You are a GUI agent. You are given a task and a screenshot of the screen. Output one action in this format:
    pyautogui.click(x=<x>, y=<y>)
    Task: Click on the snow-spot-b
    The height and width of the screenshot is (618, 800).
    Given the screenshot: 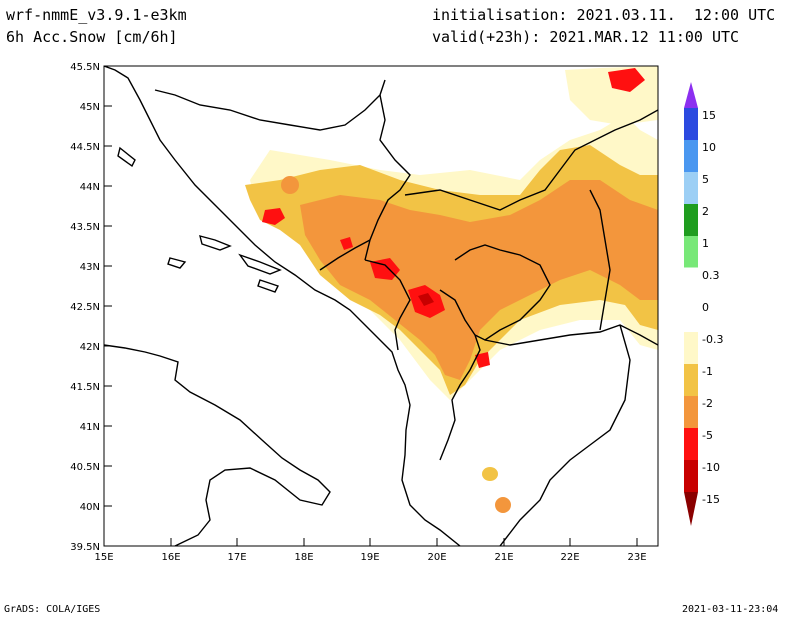 What is the action you would take?
    pyautogui.click(x=503, y=505)
    